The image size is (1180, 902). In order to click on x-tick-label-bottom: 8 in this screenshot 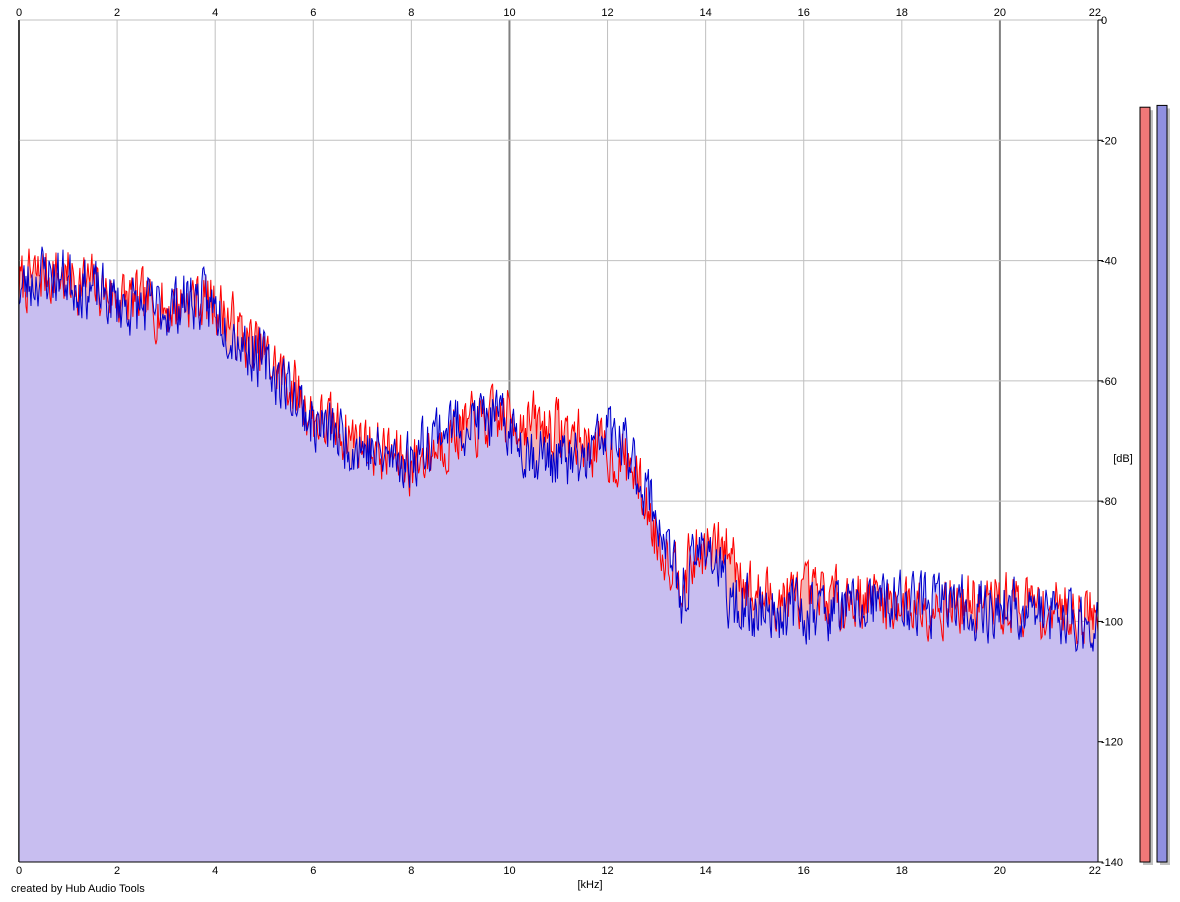, I will do `click(411, 871)`.